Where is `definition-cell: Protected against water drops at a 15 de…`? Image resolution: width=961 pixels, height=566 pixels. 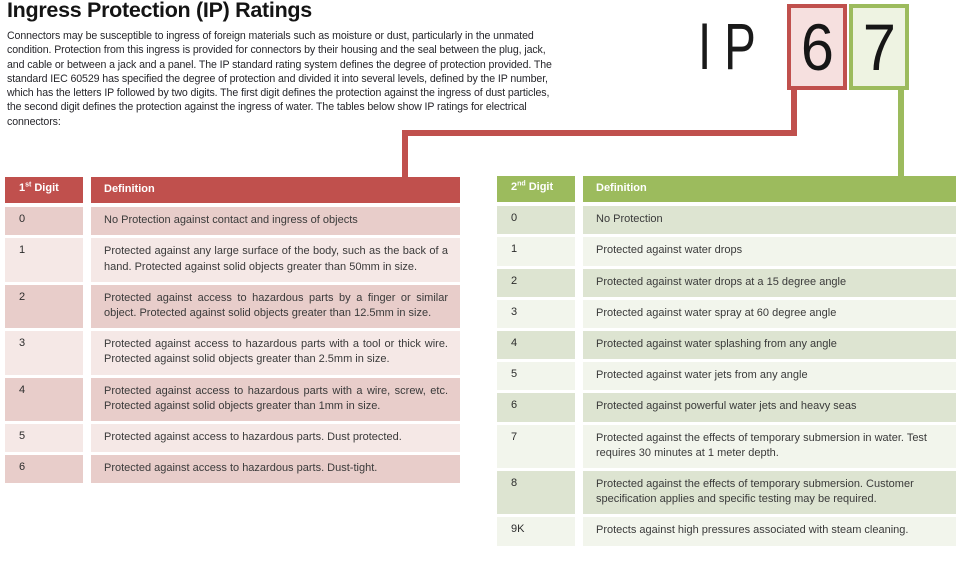 definition-cell: Protected against water drops at a 15 de… is located at coordinates (769, 282).